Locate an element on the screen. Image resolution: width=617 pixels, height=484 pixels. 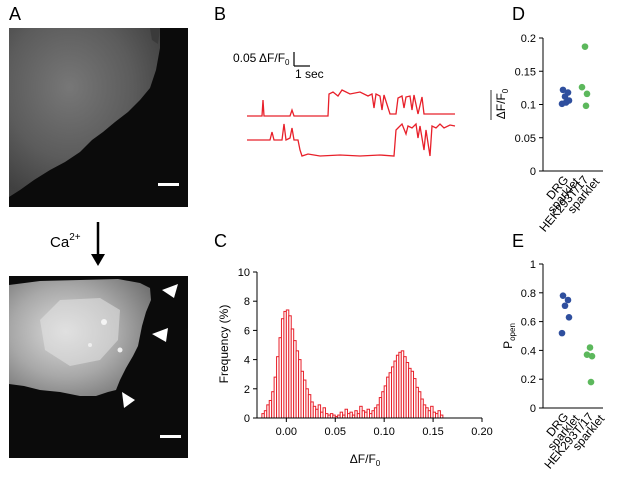
micrograph-after is located at coordinates (98, 367).